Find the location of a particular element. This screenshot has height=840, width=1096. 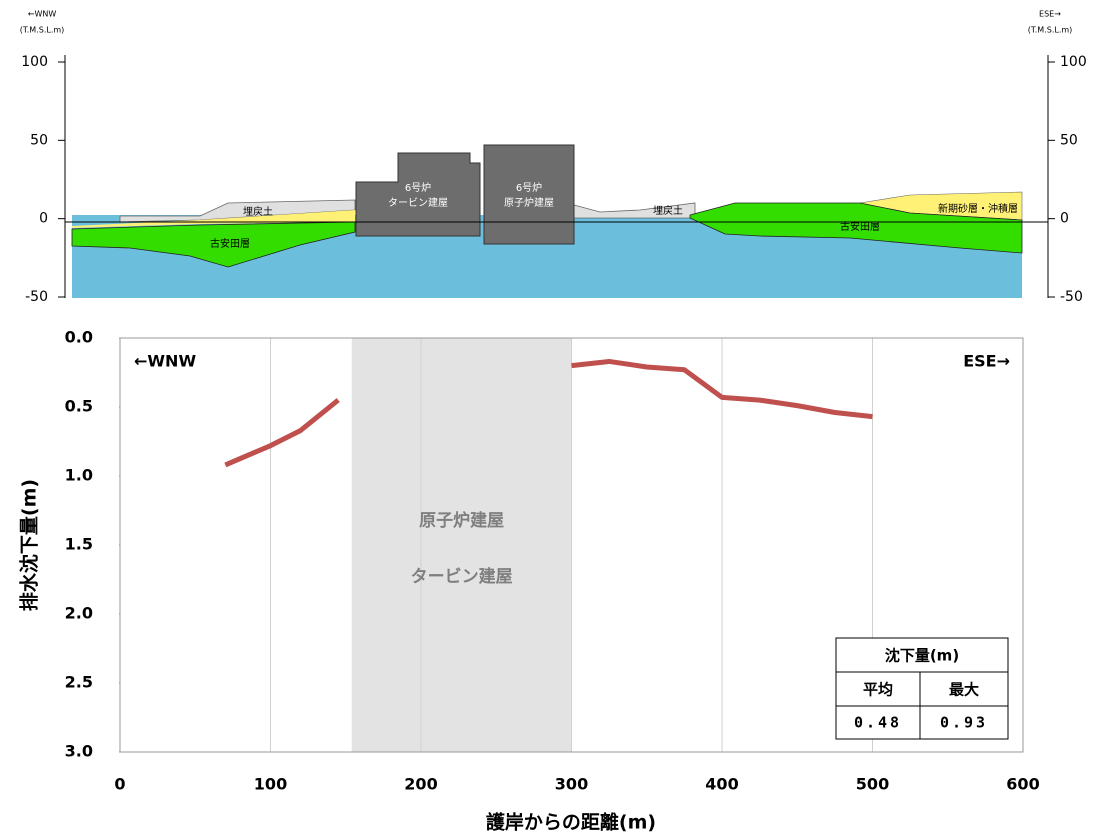

region-label: 原子炉建屋 is located at coordinates (461, 520).